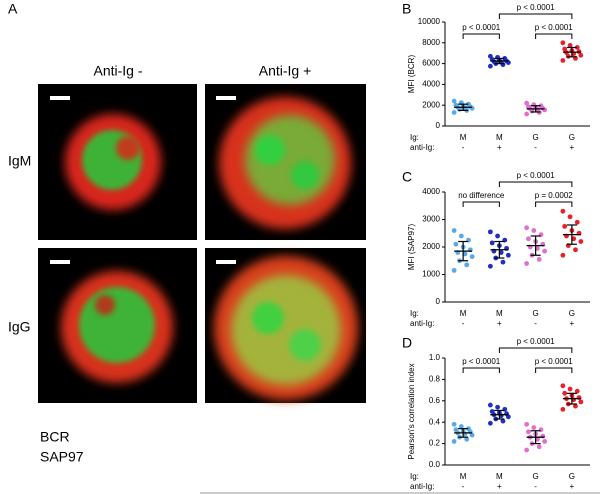  I want to click on y-tick-label: 3000, so click(431, 219).